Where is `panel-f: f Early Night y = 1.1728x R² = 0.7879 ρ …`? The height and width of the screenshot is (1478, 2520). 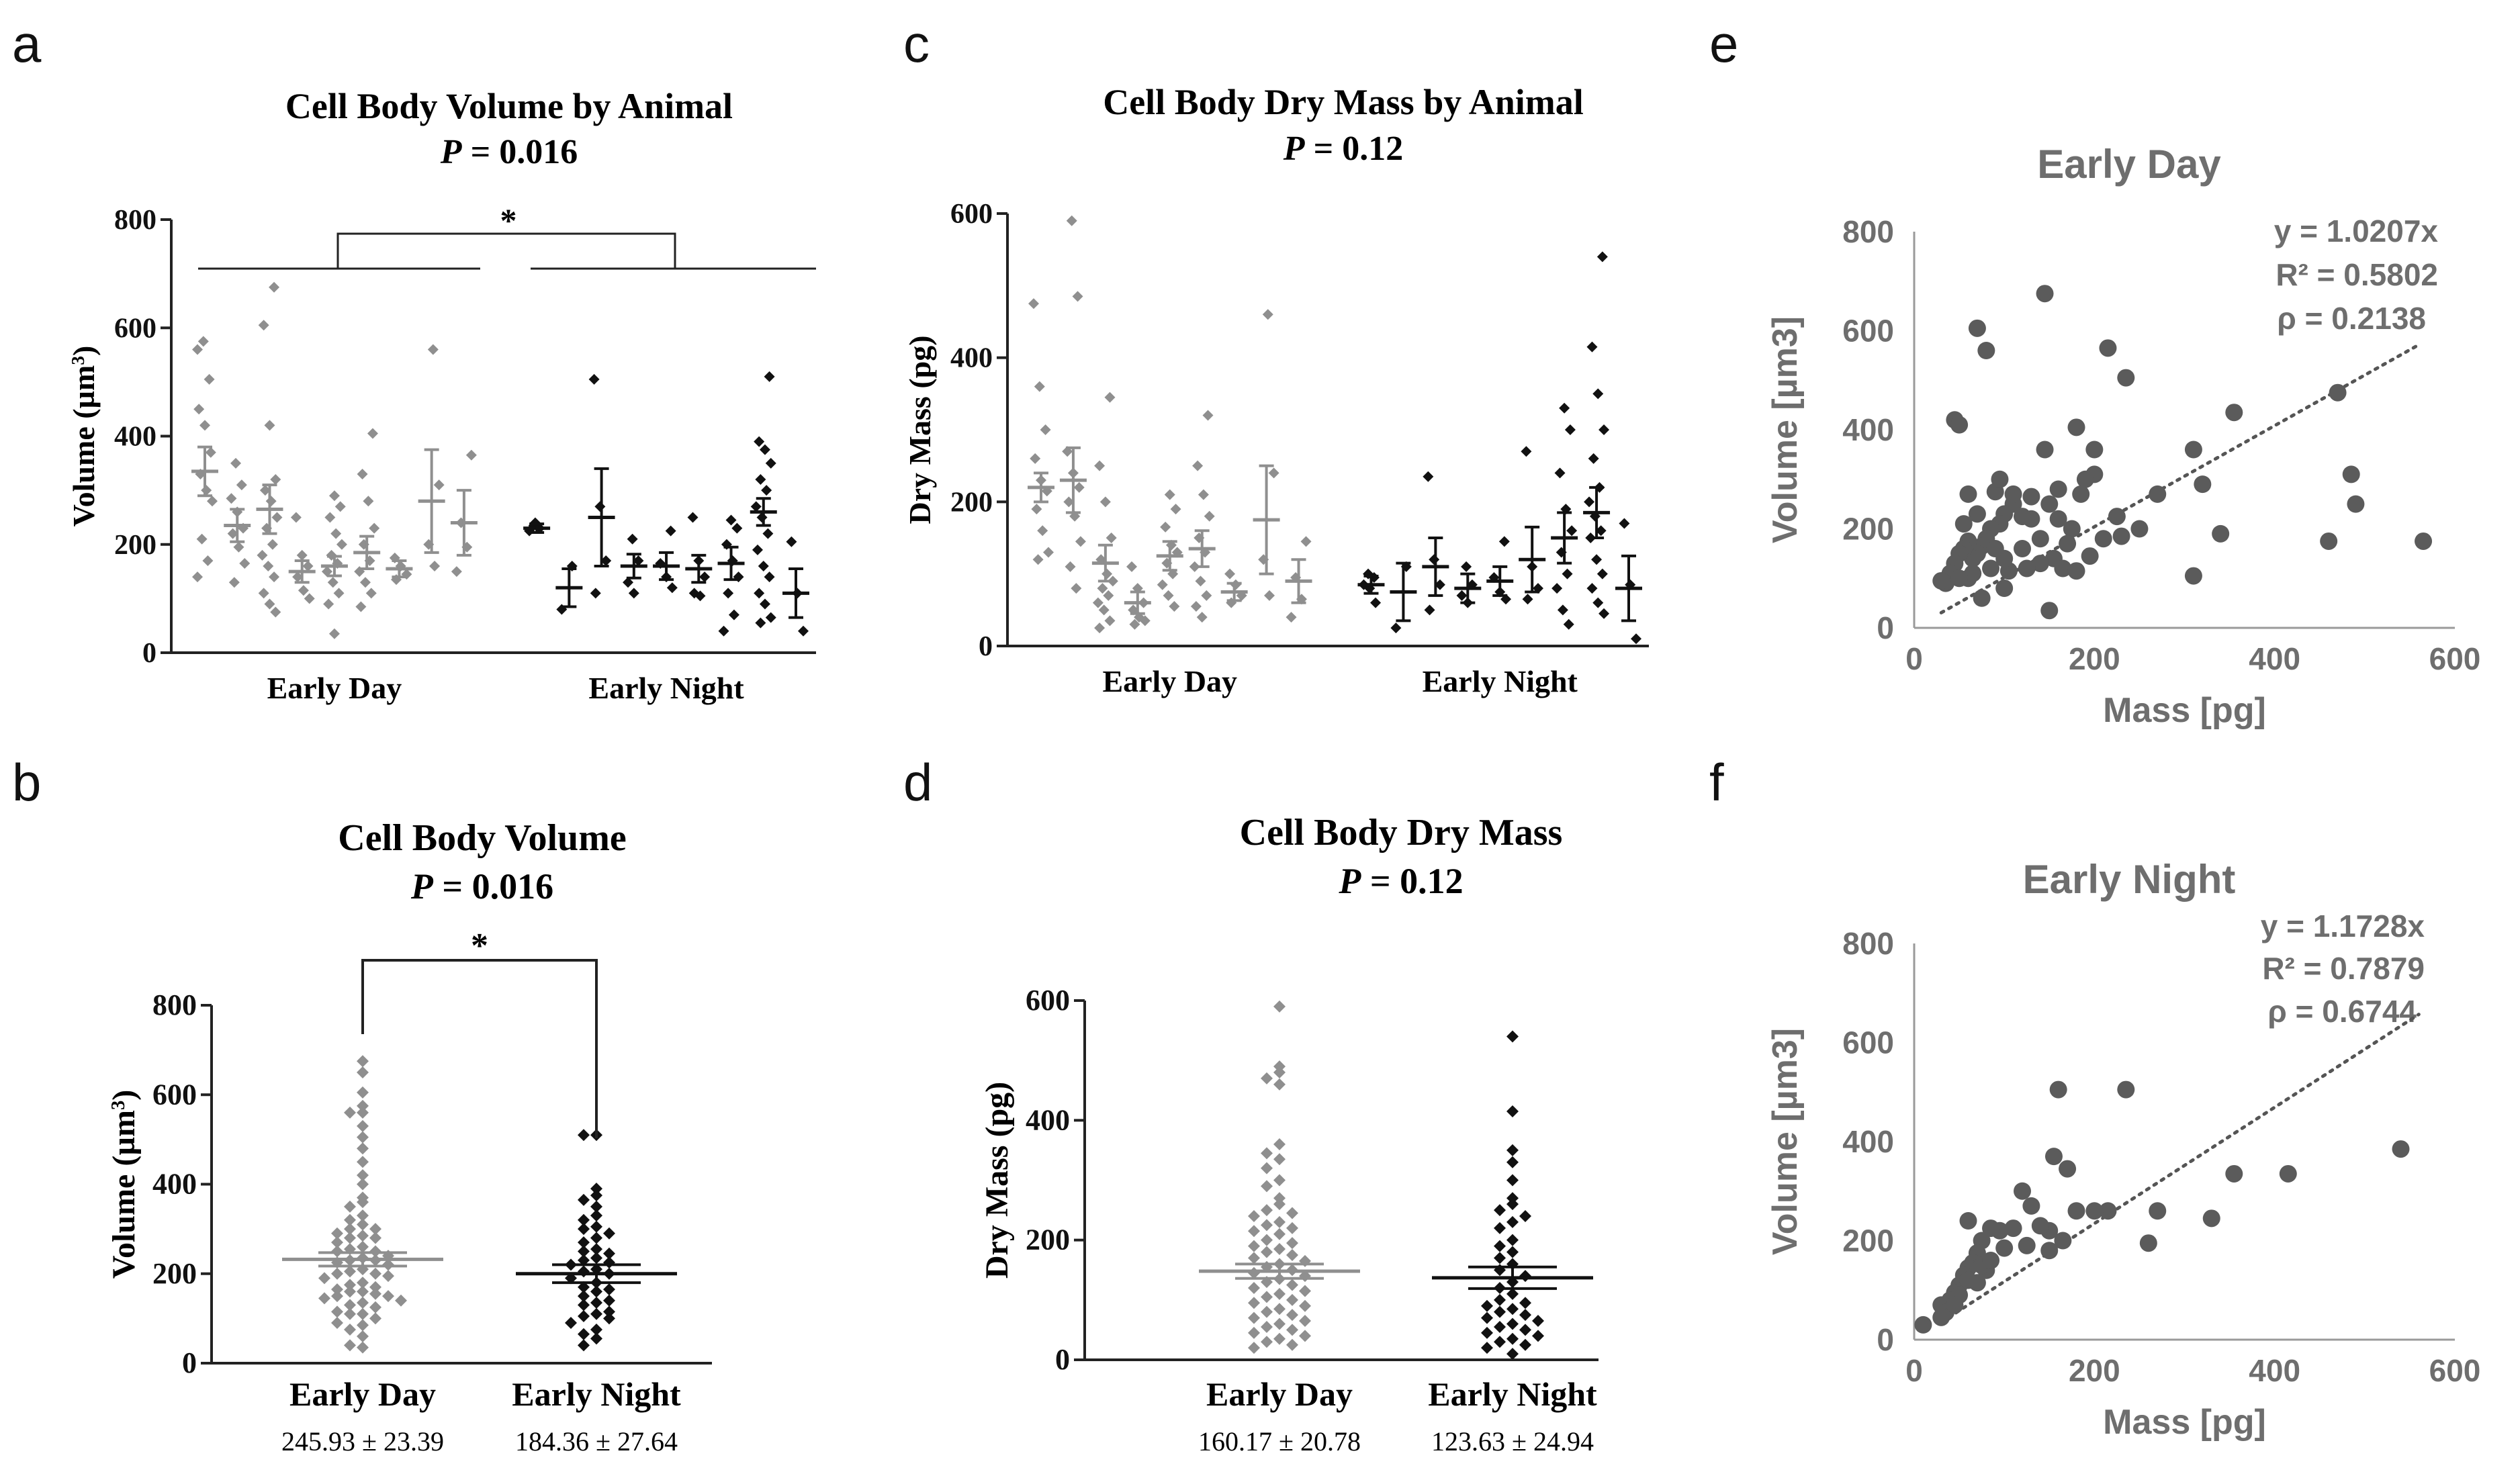 panel-f: f Early Night y = 1.1728x R² = 0.7879 ρ … is located at coordinates (2094, 1097).